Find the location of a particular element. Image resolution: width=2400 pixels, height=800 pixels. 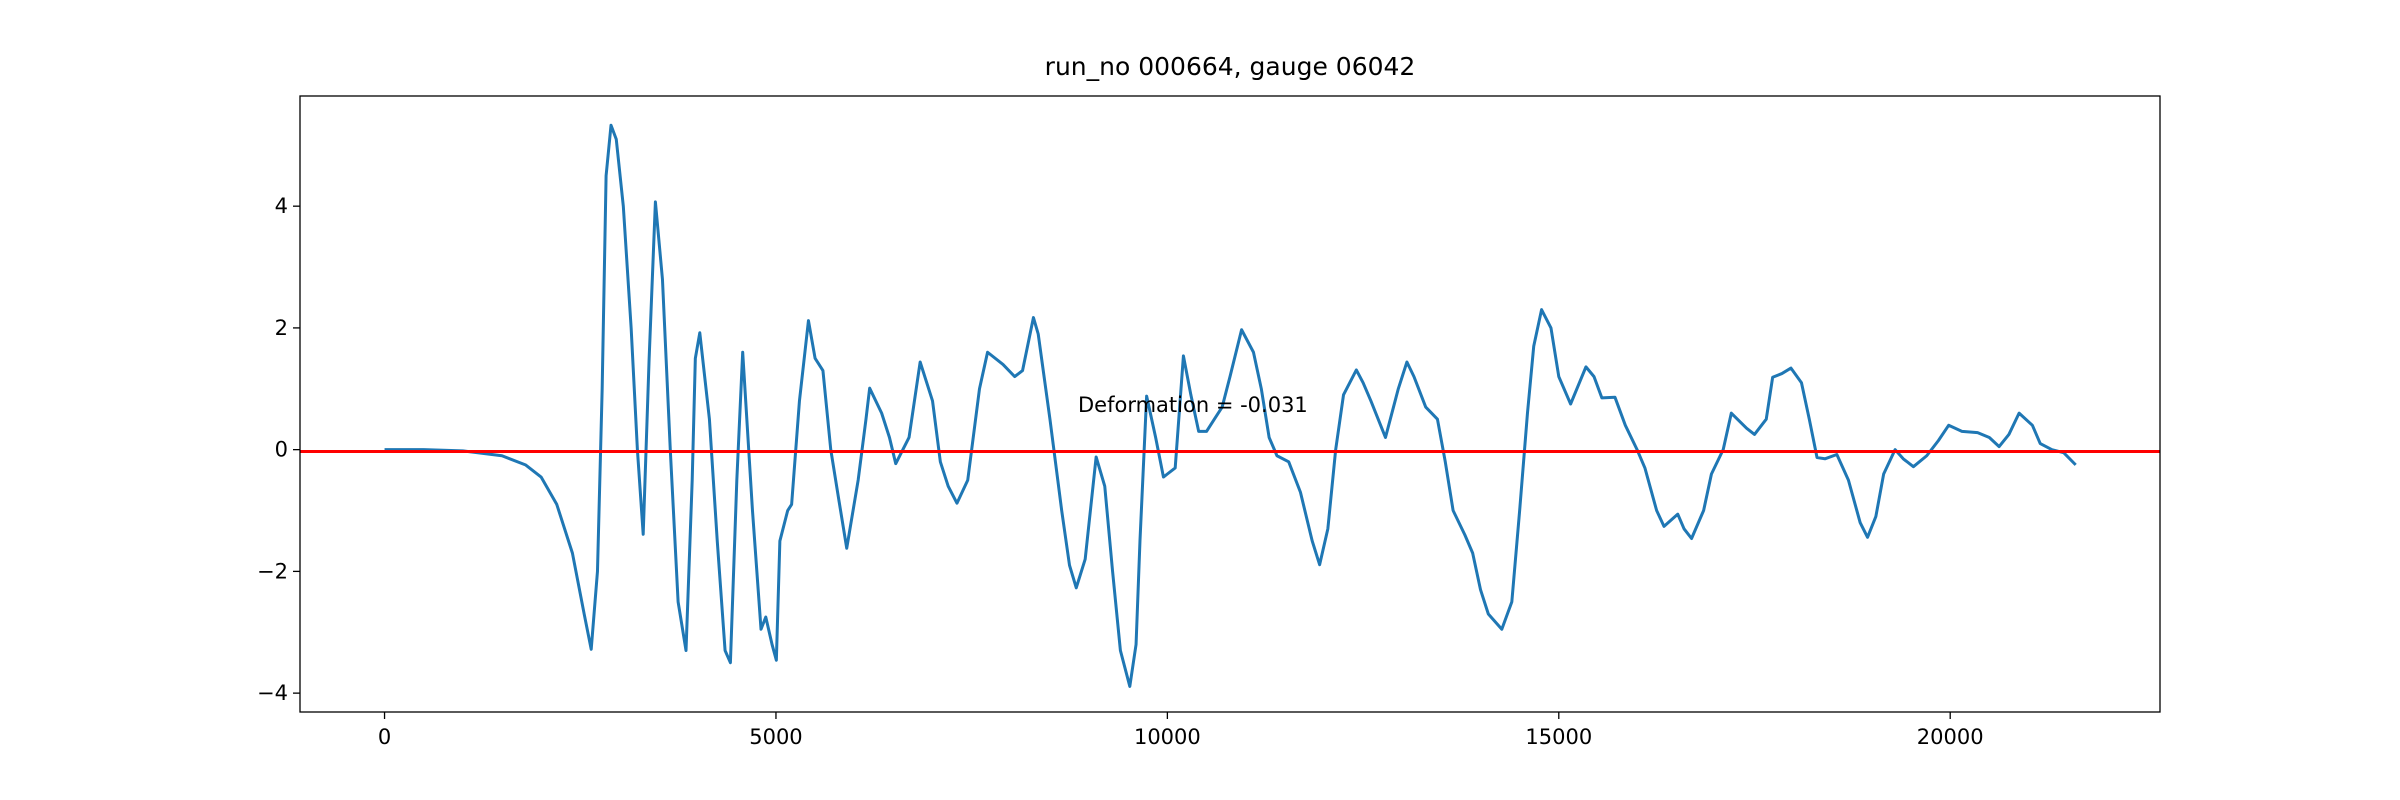

y-tick-label: −4 is located at coordinates (272, 693).